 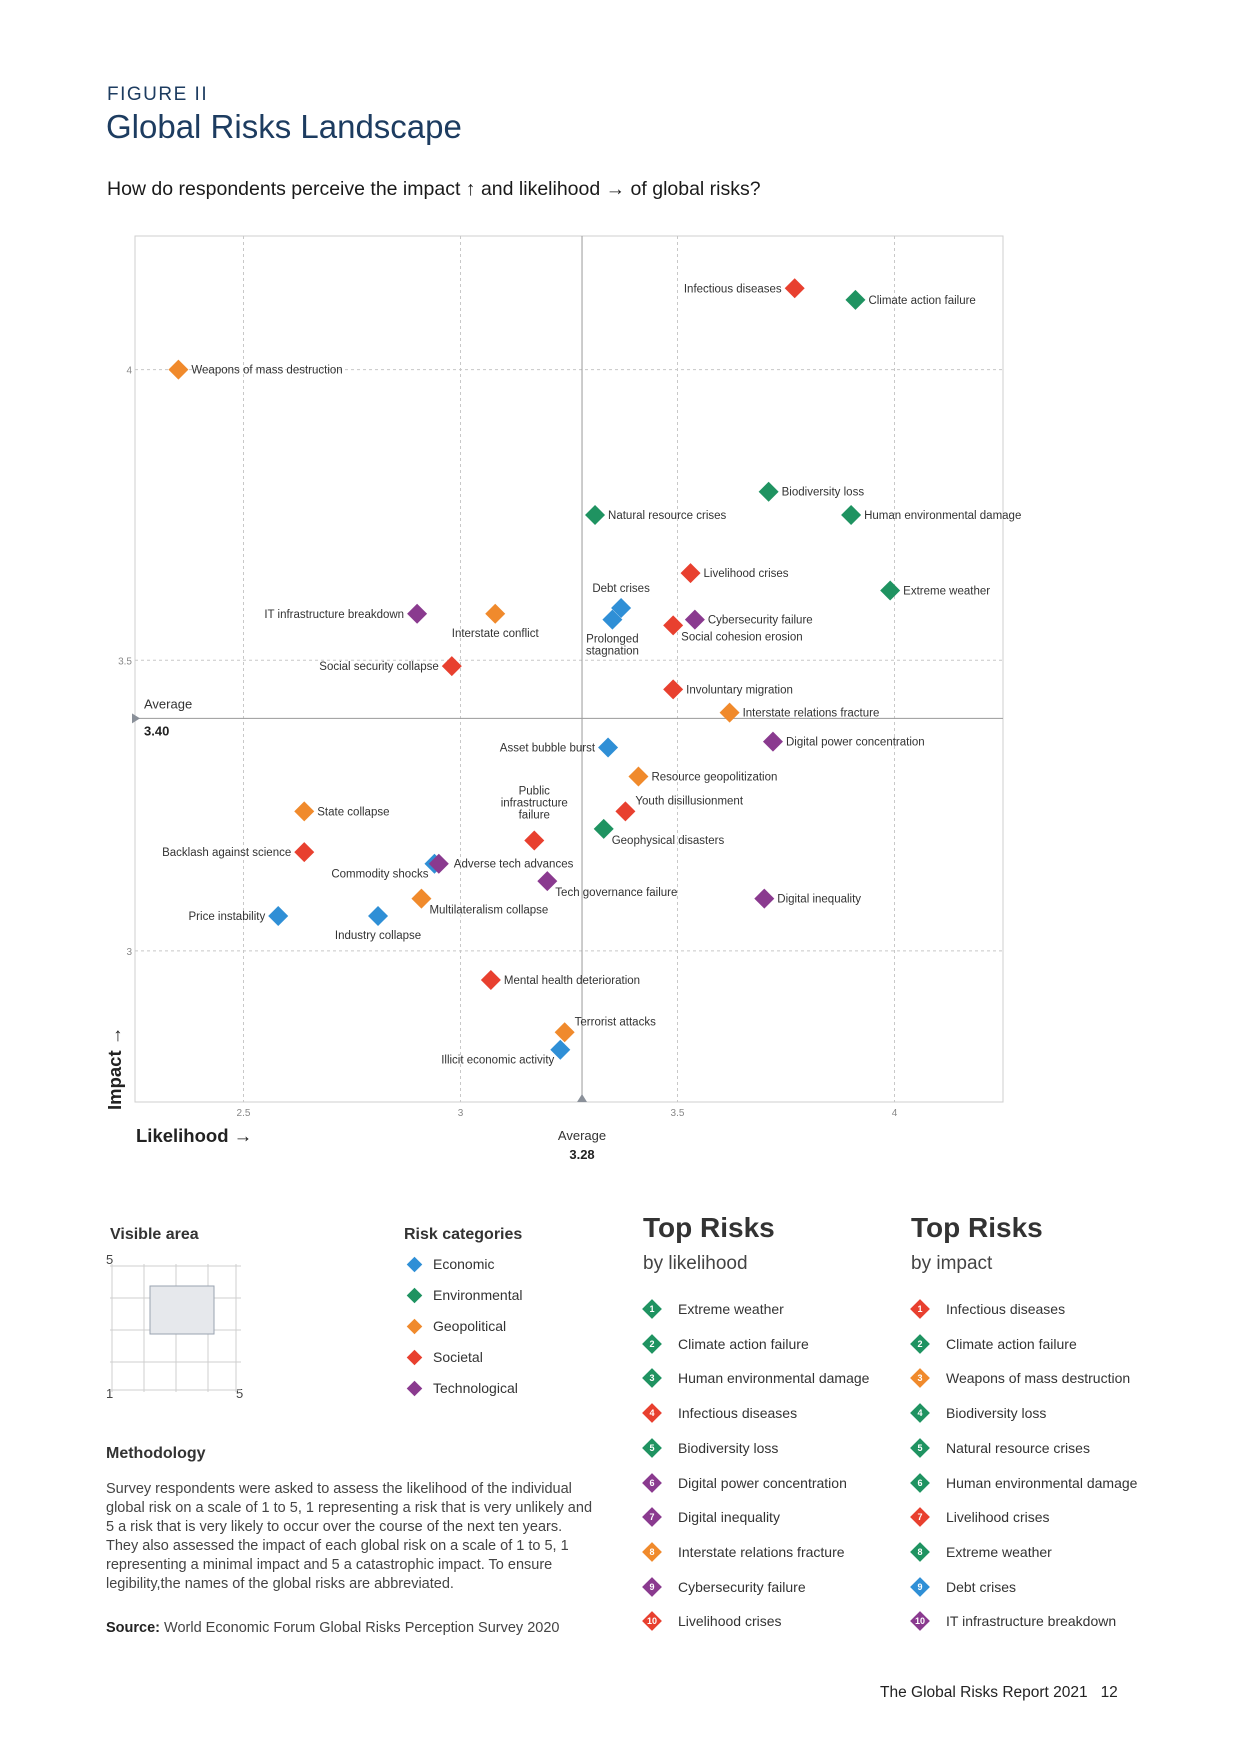 What do you see at coordinates (353, 812) in the screenshot?
I see `risk-point-label: State collapse` at bounding box center [353, 812].